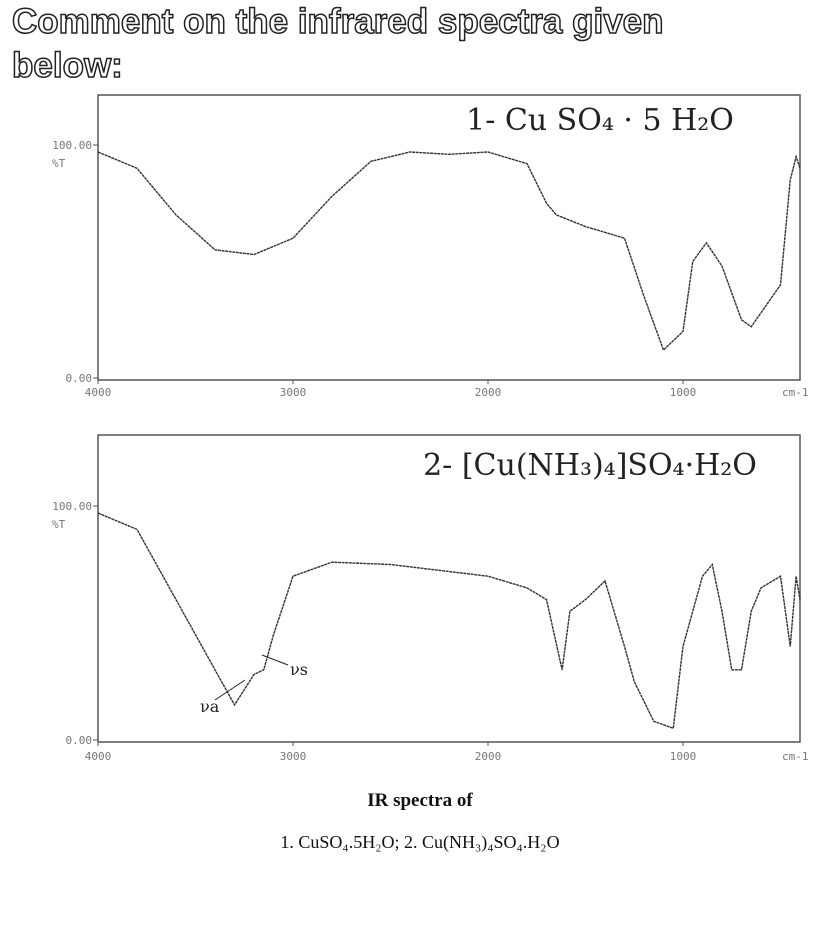 The image size is (840, 934). I want to click on caption-title: IR spectra of, so click(420, 800).